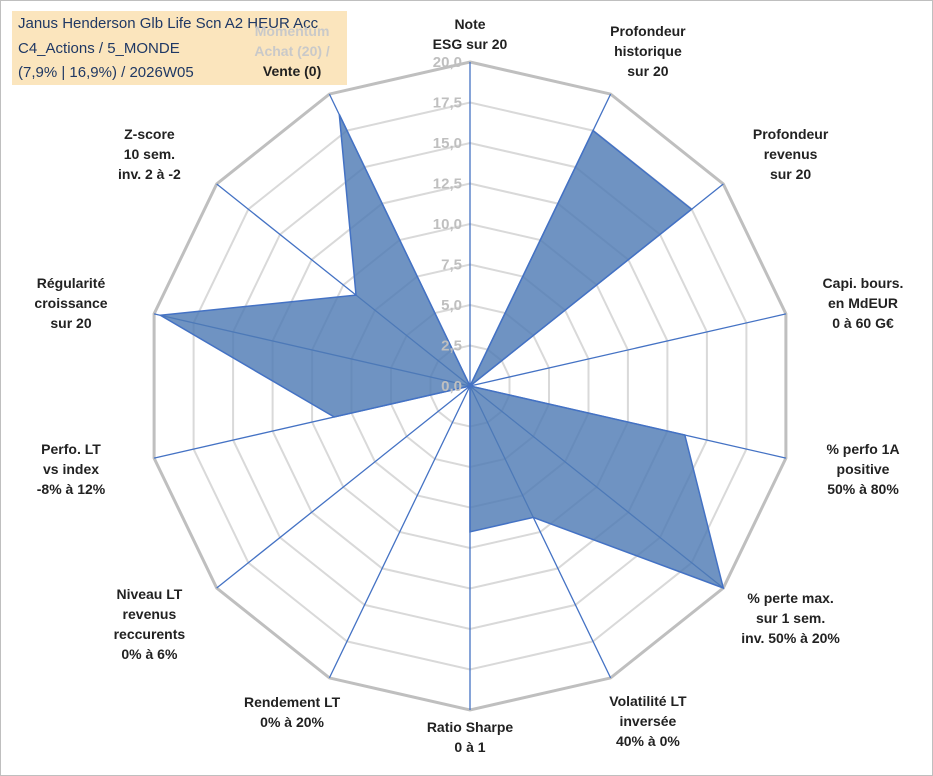  I want to click on axis-label-13: Momentum Achat (20) / Vente (0), so click(292, 51).